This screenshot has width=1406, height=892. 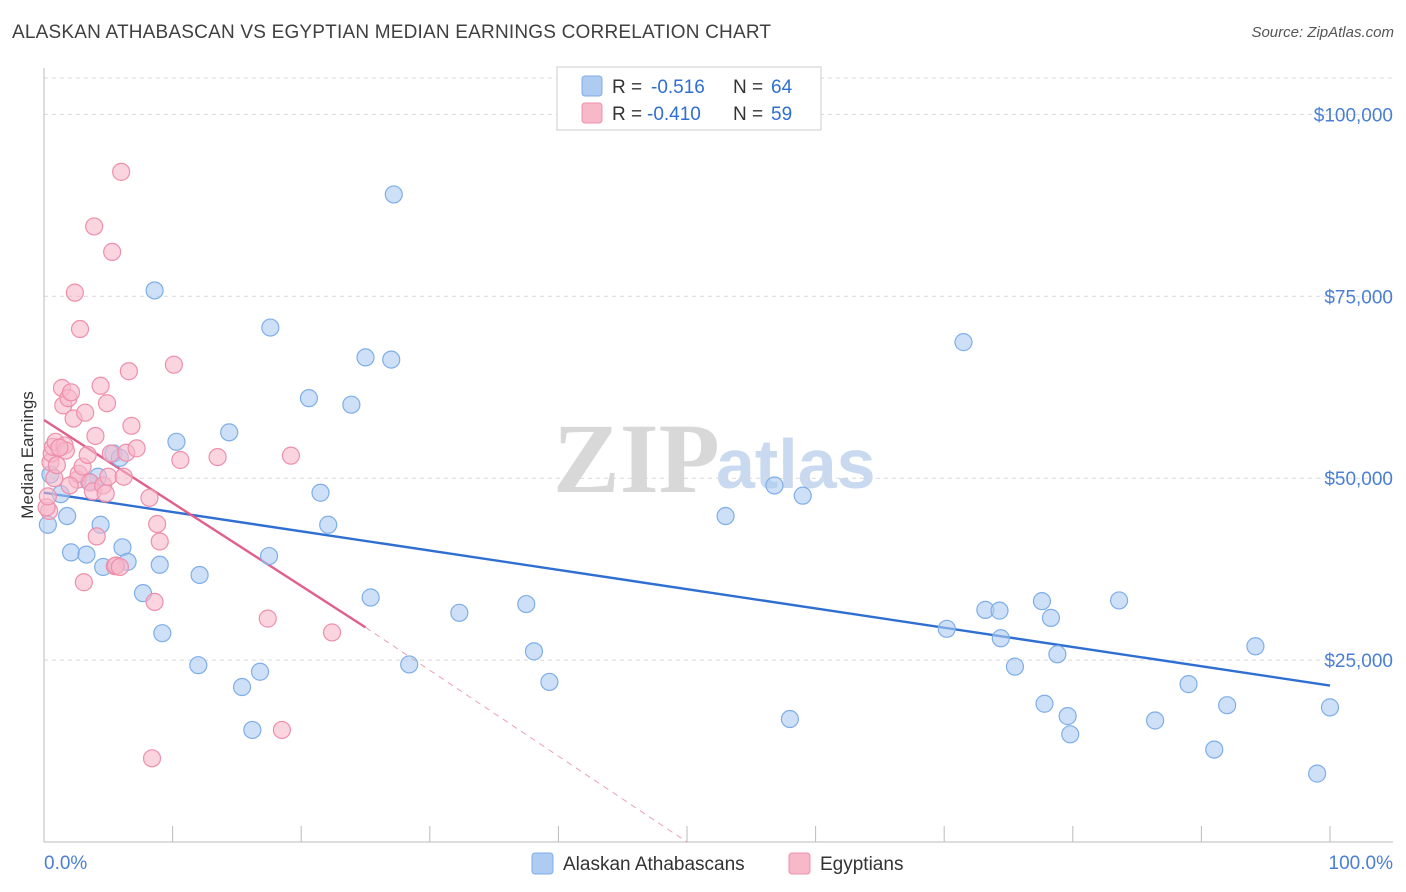 What do you see at coordinates (748, 87) in the screenshot?
I see `legend-n-label-1: N =` at bounding box center [748, 87].